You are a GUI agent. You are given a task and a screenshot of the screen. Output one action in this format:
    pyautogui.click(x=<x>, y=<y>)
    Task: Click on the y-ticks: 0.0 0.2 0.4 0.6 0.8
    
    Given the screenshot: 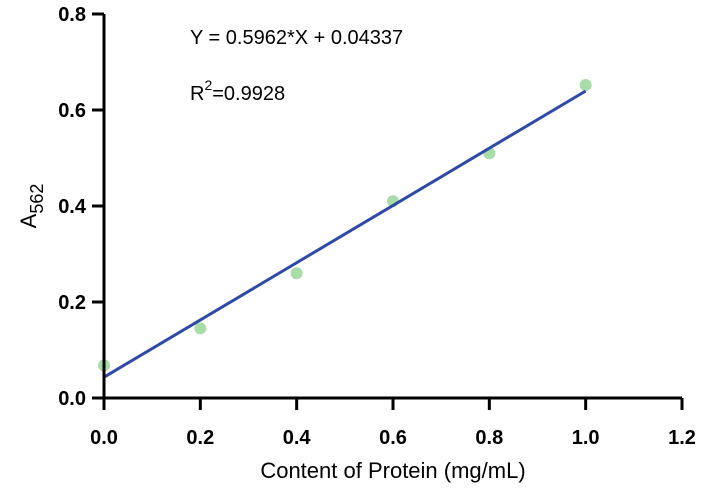 What is the action you would take?
    pyautogui.click(x=81, y=207)
    